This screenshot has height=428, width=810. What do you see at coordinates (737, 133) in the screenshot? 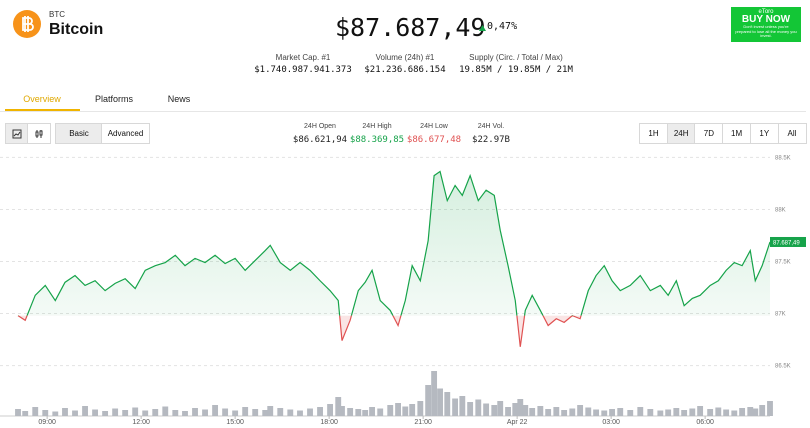
I see `range-button: 1M` at bounding box center [737, 133].